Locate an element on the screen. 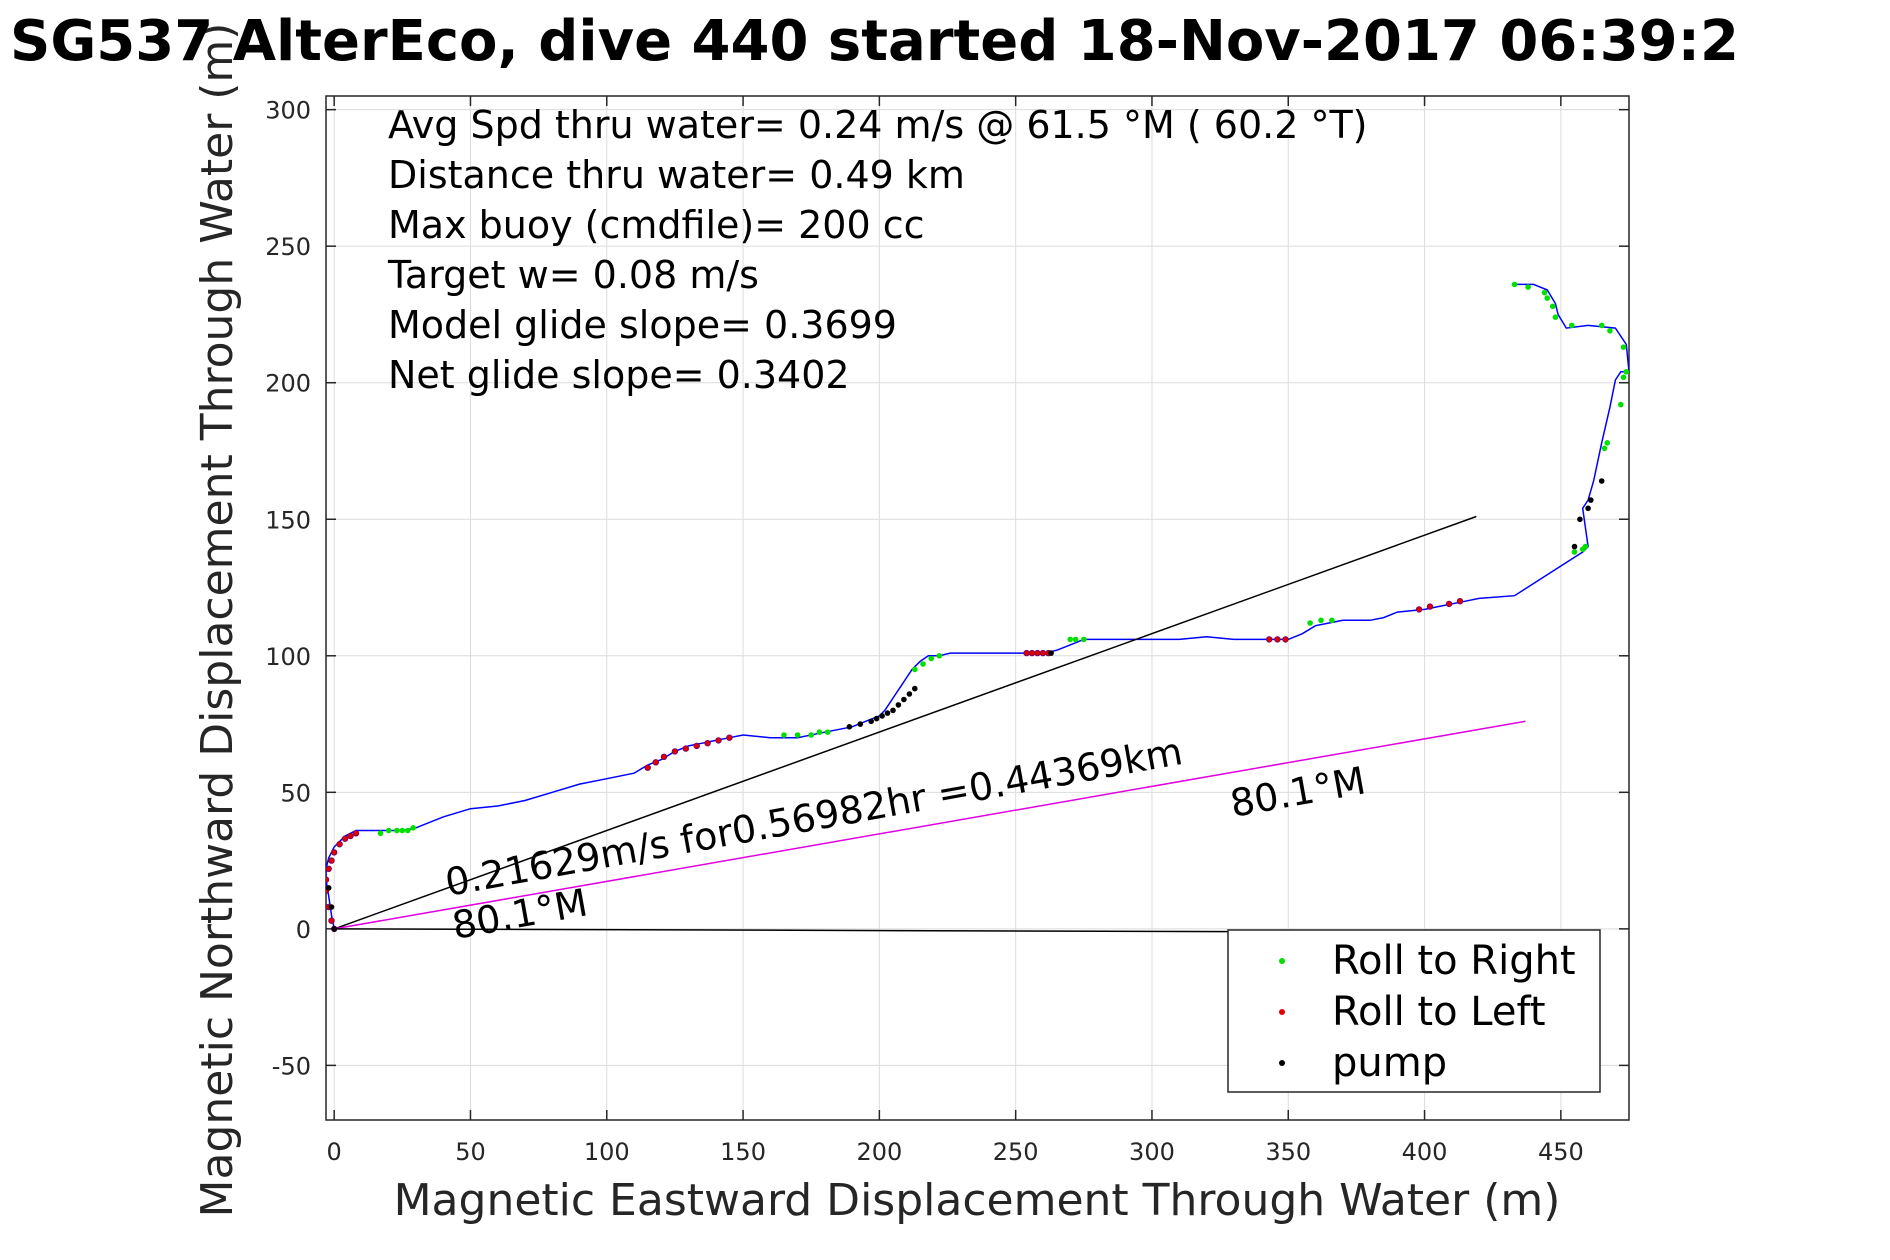  x-tick-label: 200 is located at coordinates (879, 1152).